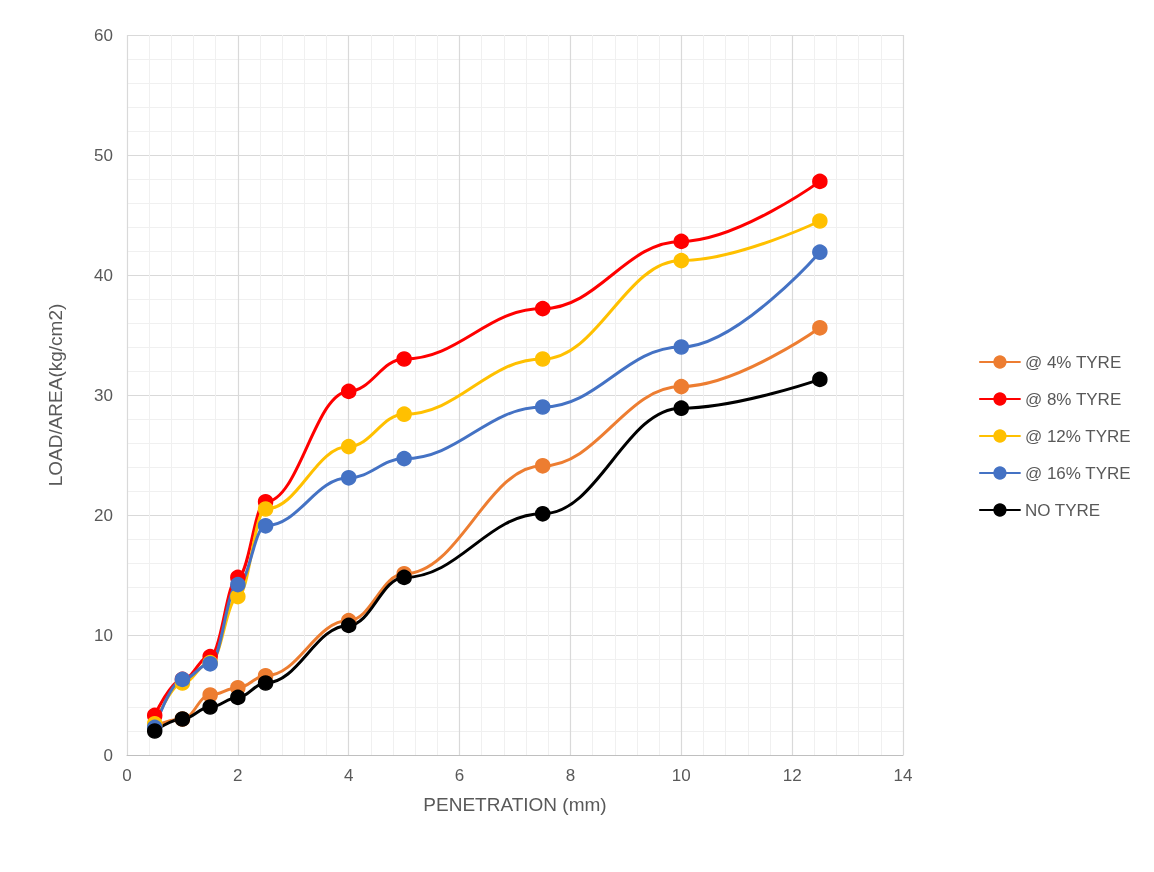 The height and width of the screenshot is (872, 1154). Describe the element at coordinates (1077, 436) in the screenshot. I see `legend-label: @ 12% TYRE` at that location.